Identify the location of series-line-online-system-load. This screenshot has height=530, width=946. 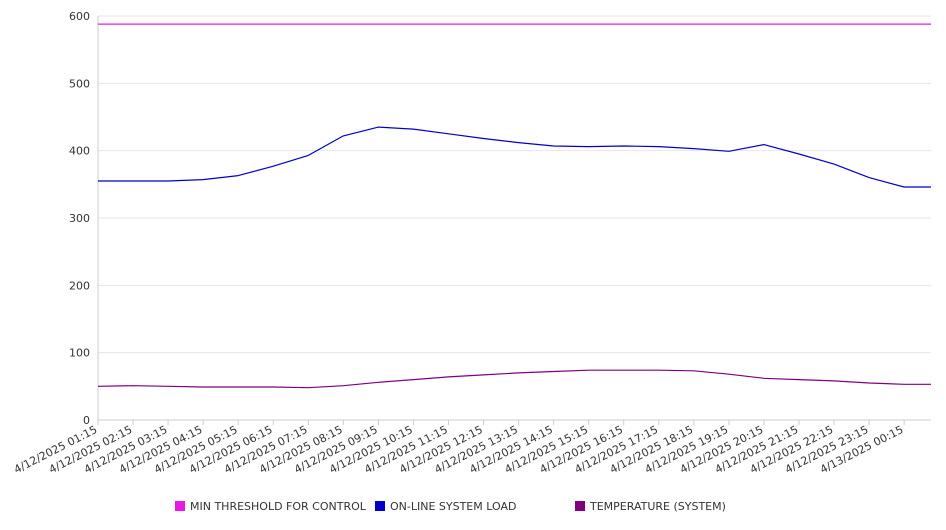
(514, 157).